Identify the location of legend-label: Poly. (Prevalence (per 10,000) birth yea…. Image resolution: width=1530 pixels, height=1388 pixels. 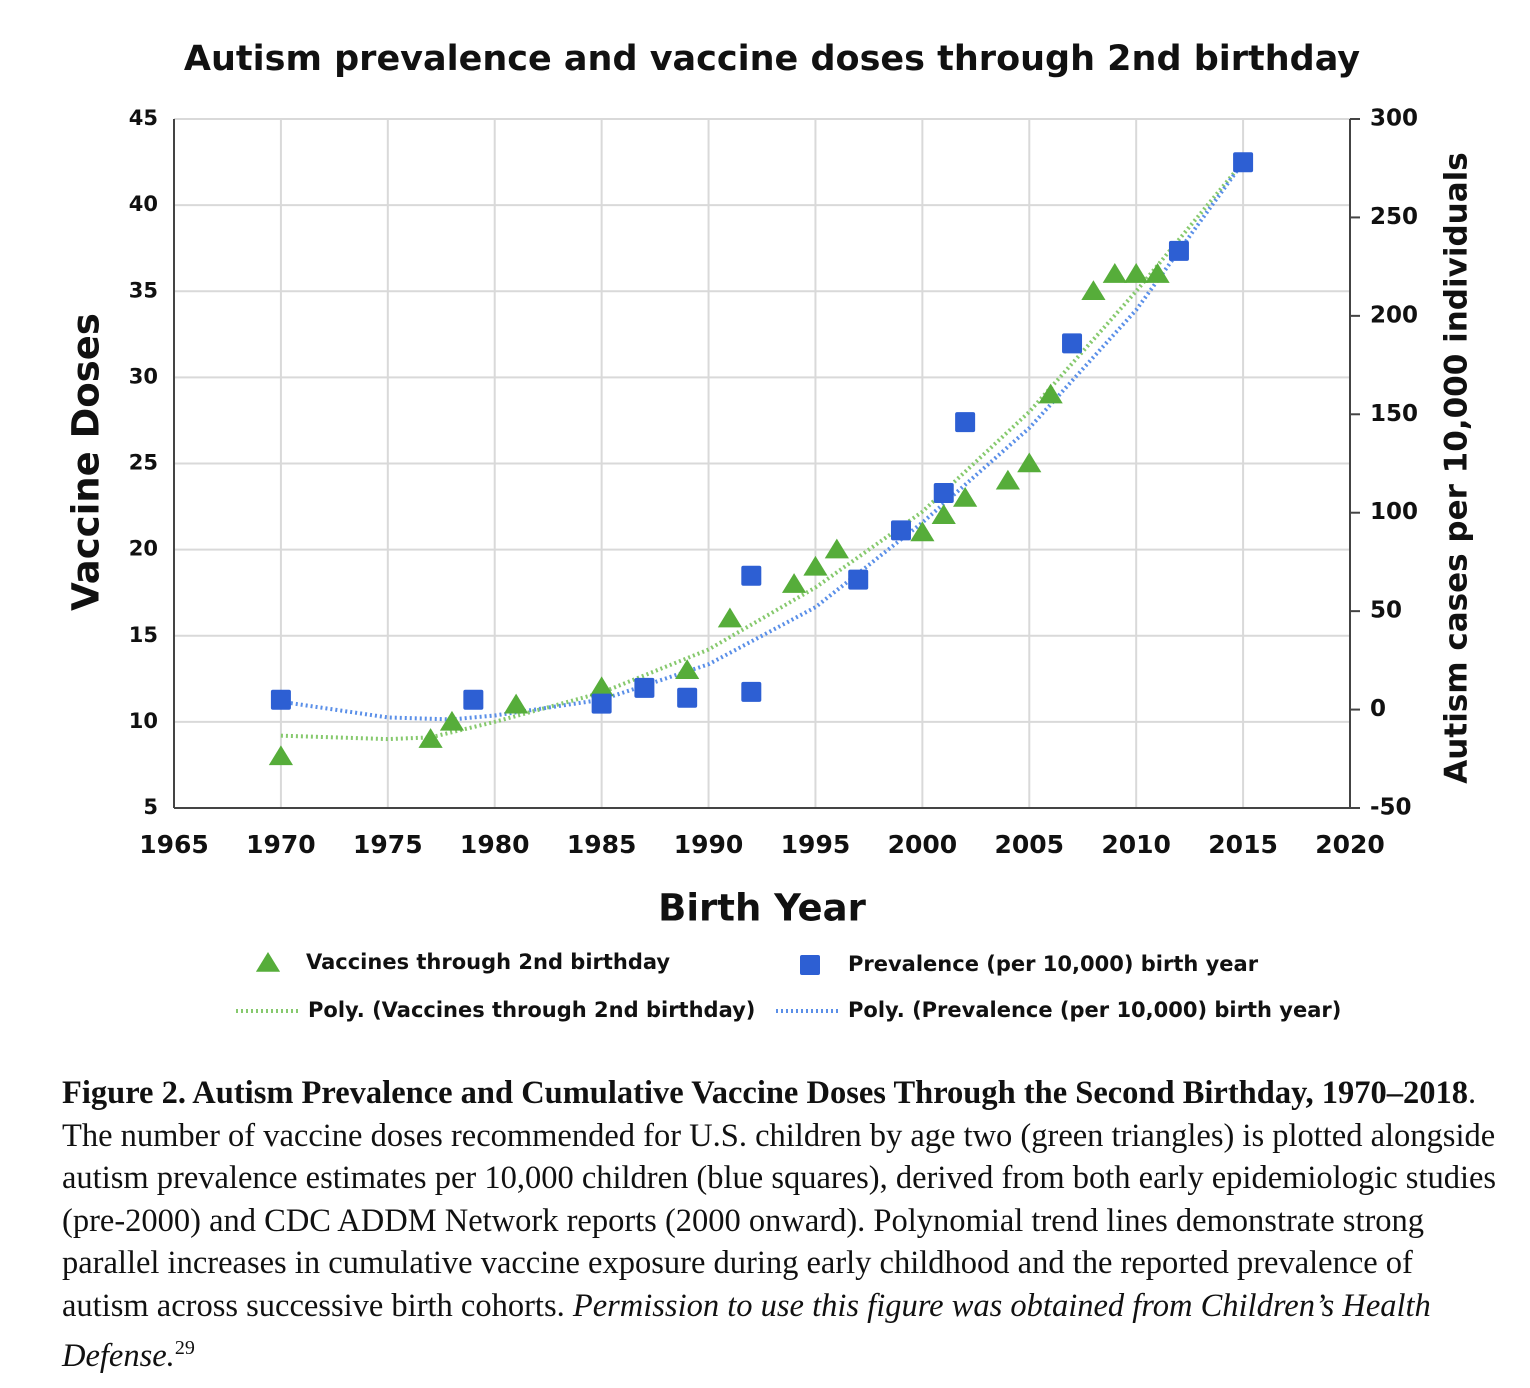
(1094, 1010).